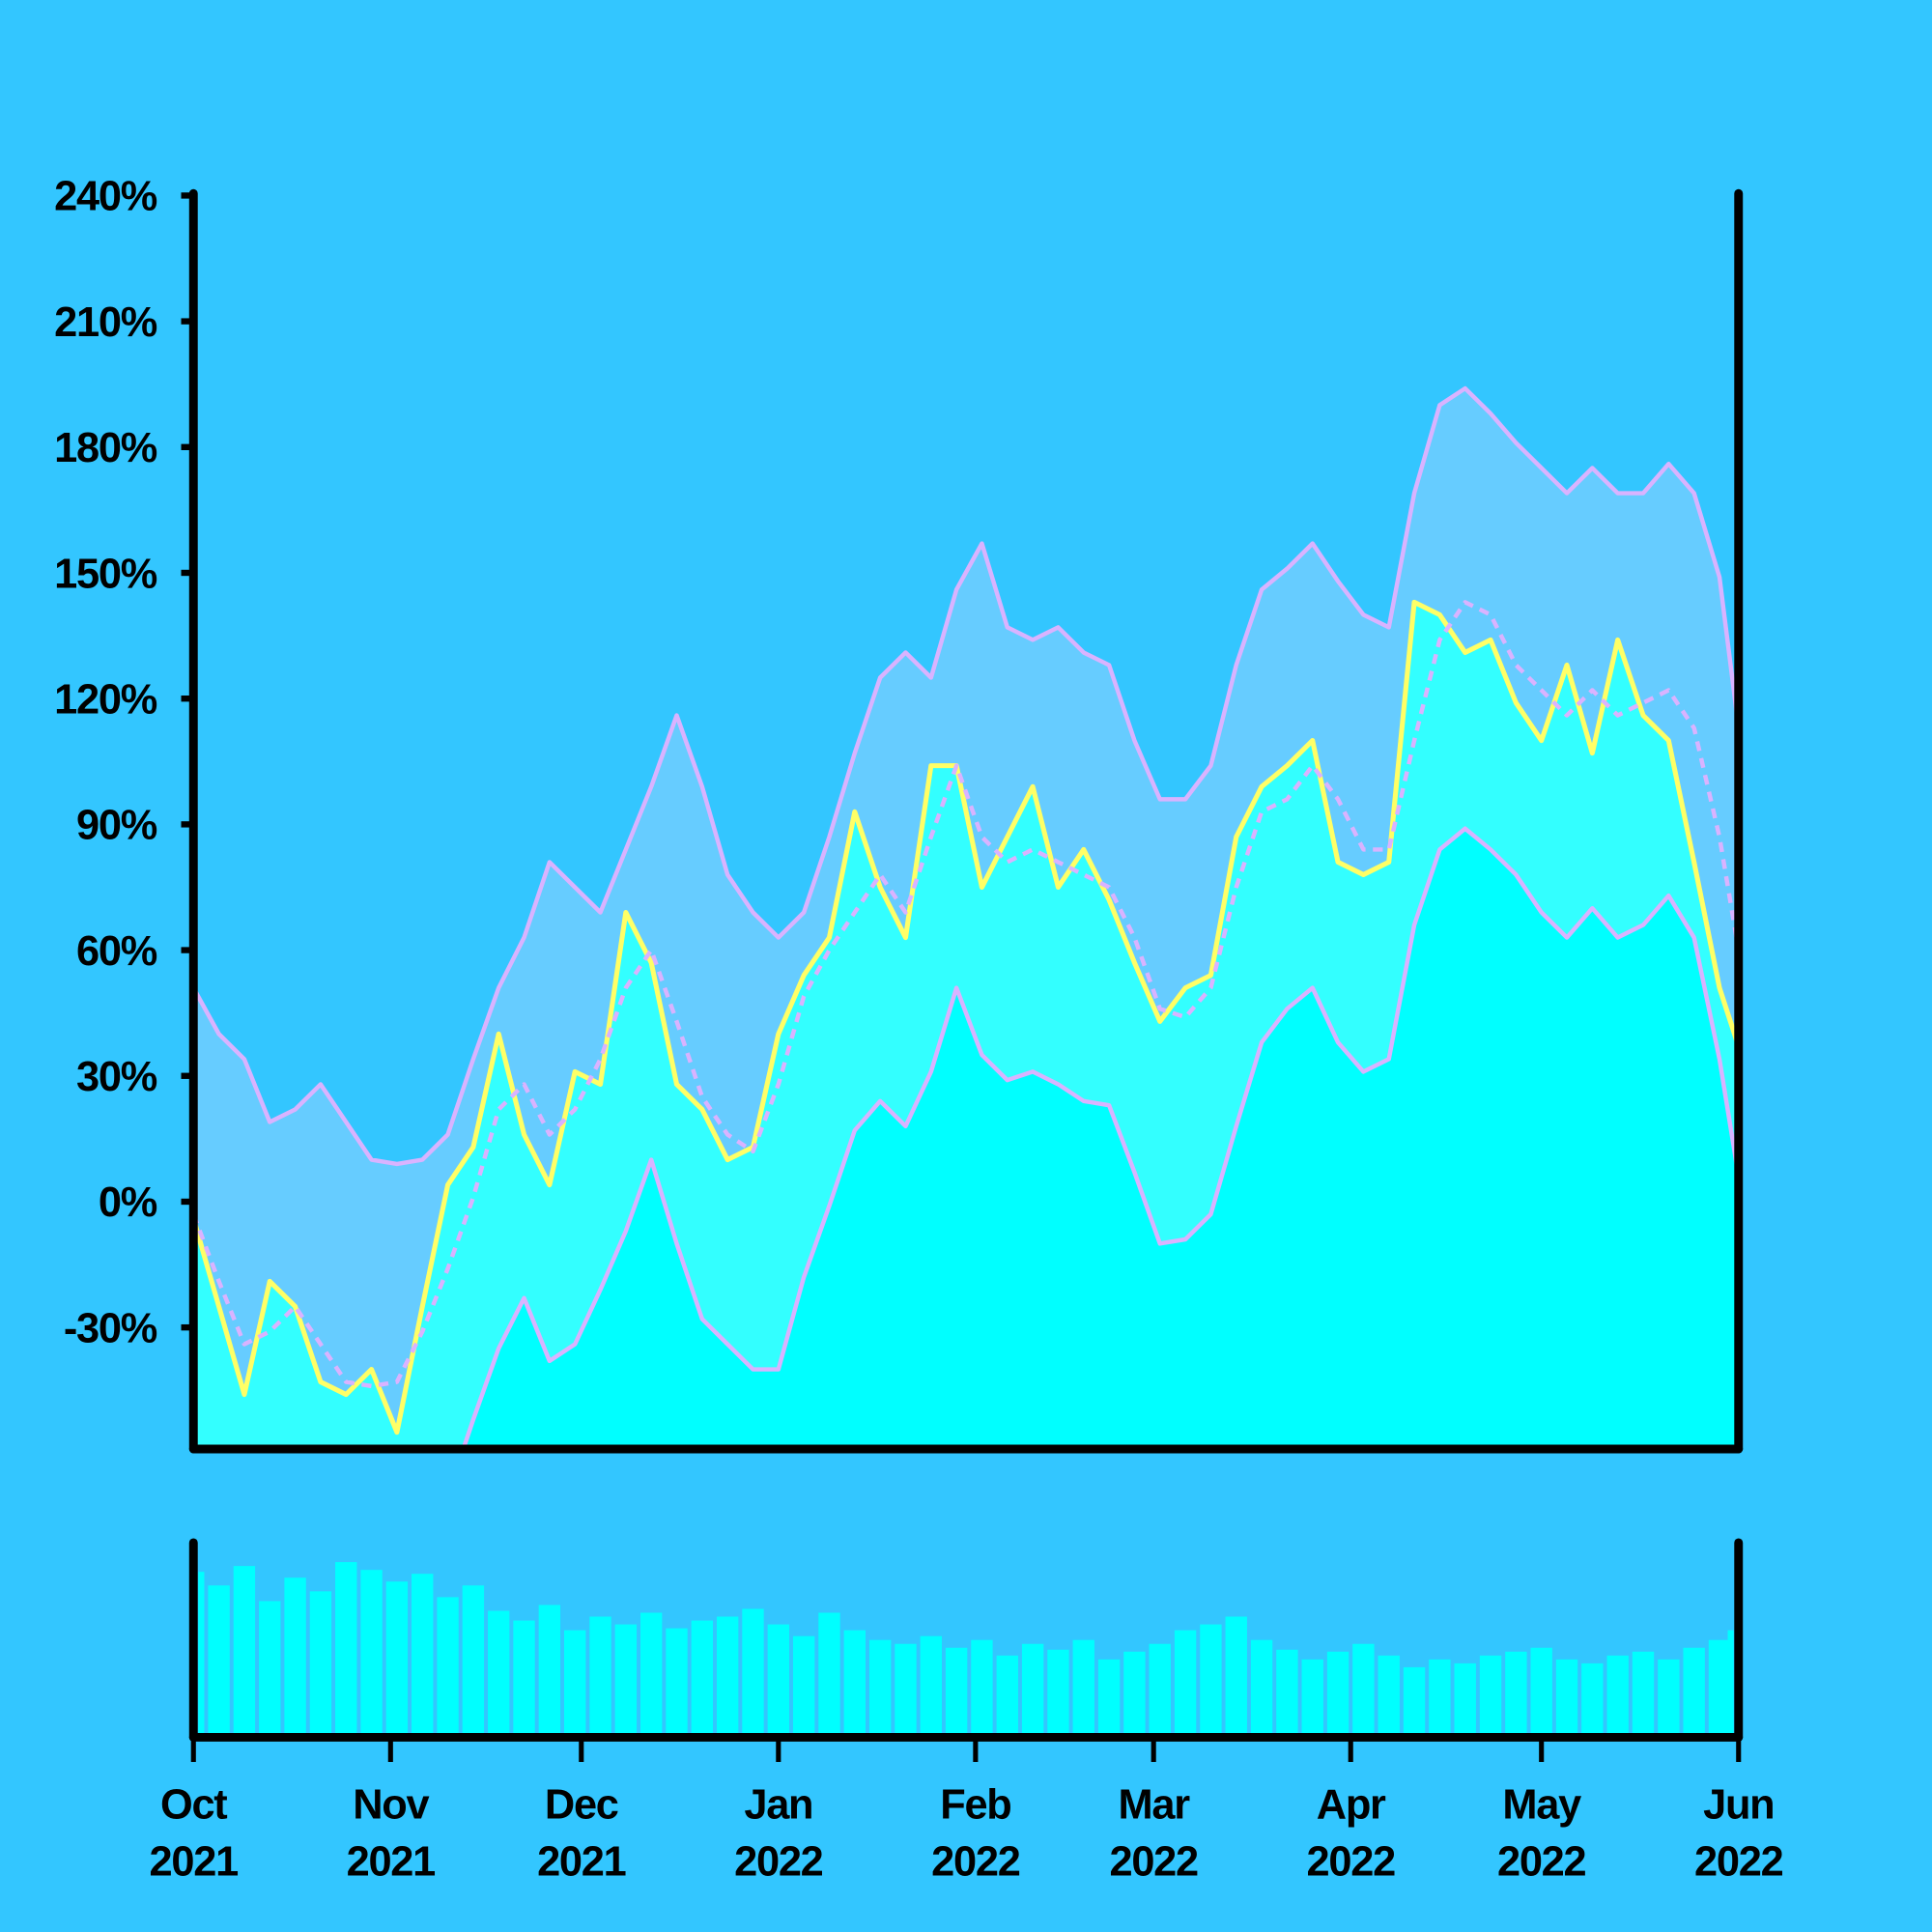  I want to click on x-tick-label-line: May, so click(1541, 1805).